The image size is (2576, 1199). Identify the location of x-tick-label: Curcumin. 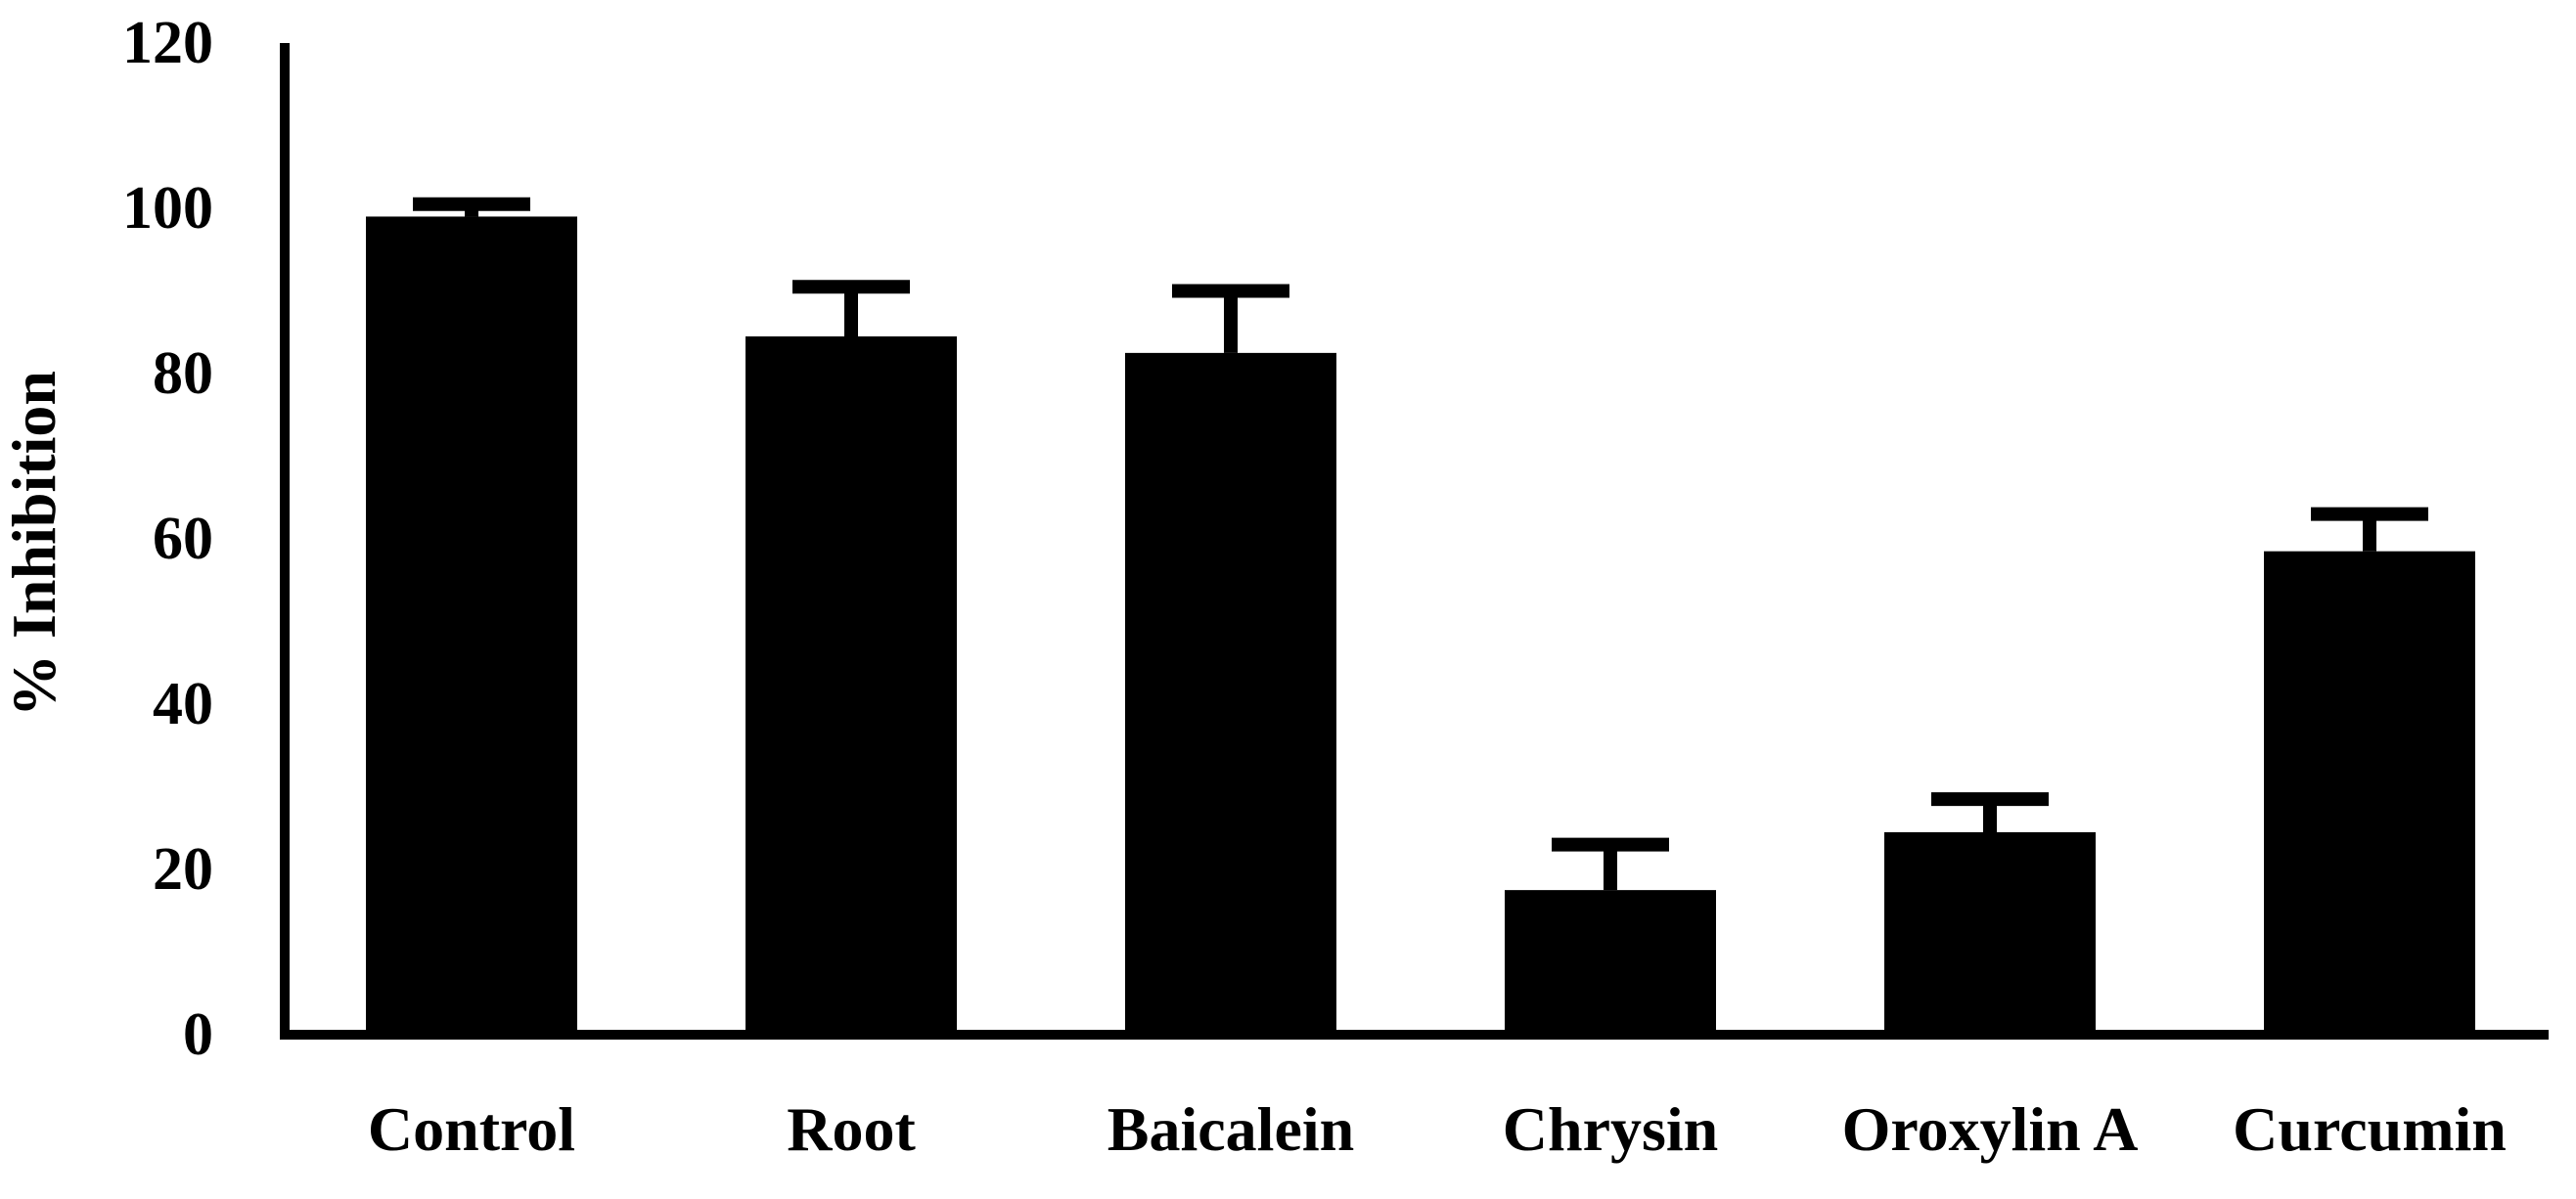
(2370, 1129).